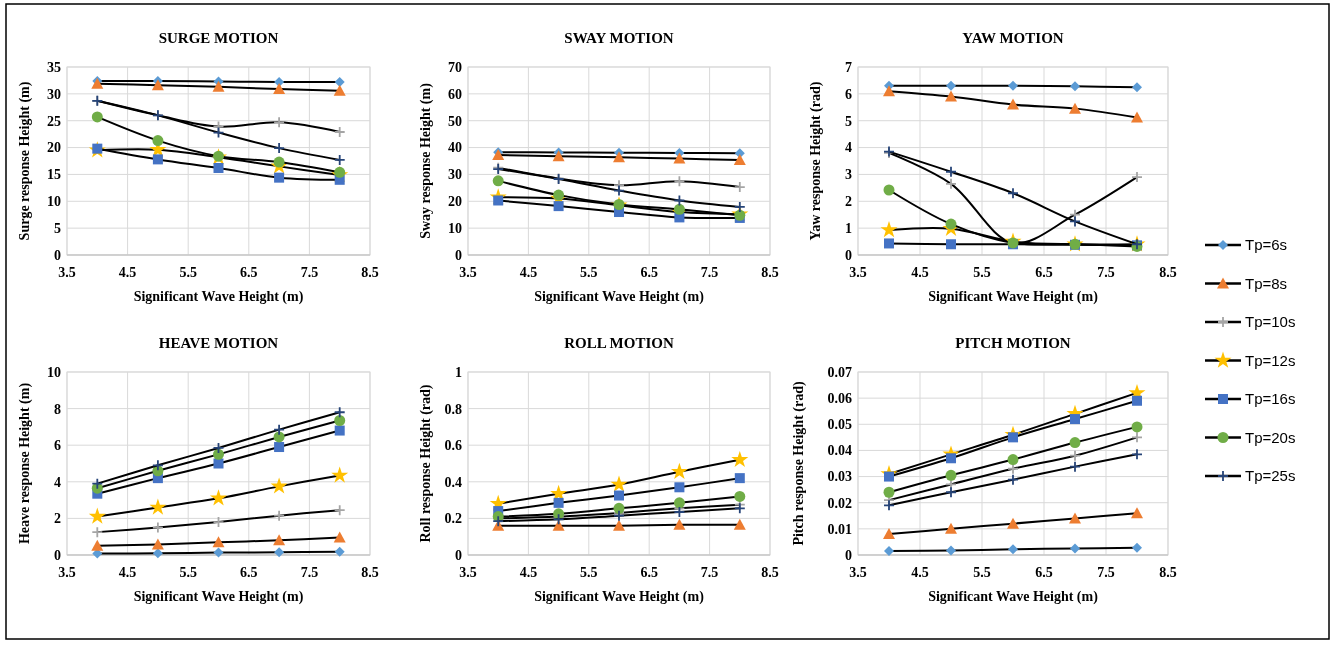  I want to click on chart-title: SWAY MOTION, so click(619, 38).